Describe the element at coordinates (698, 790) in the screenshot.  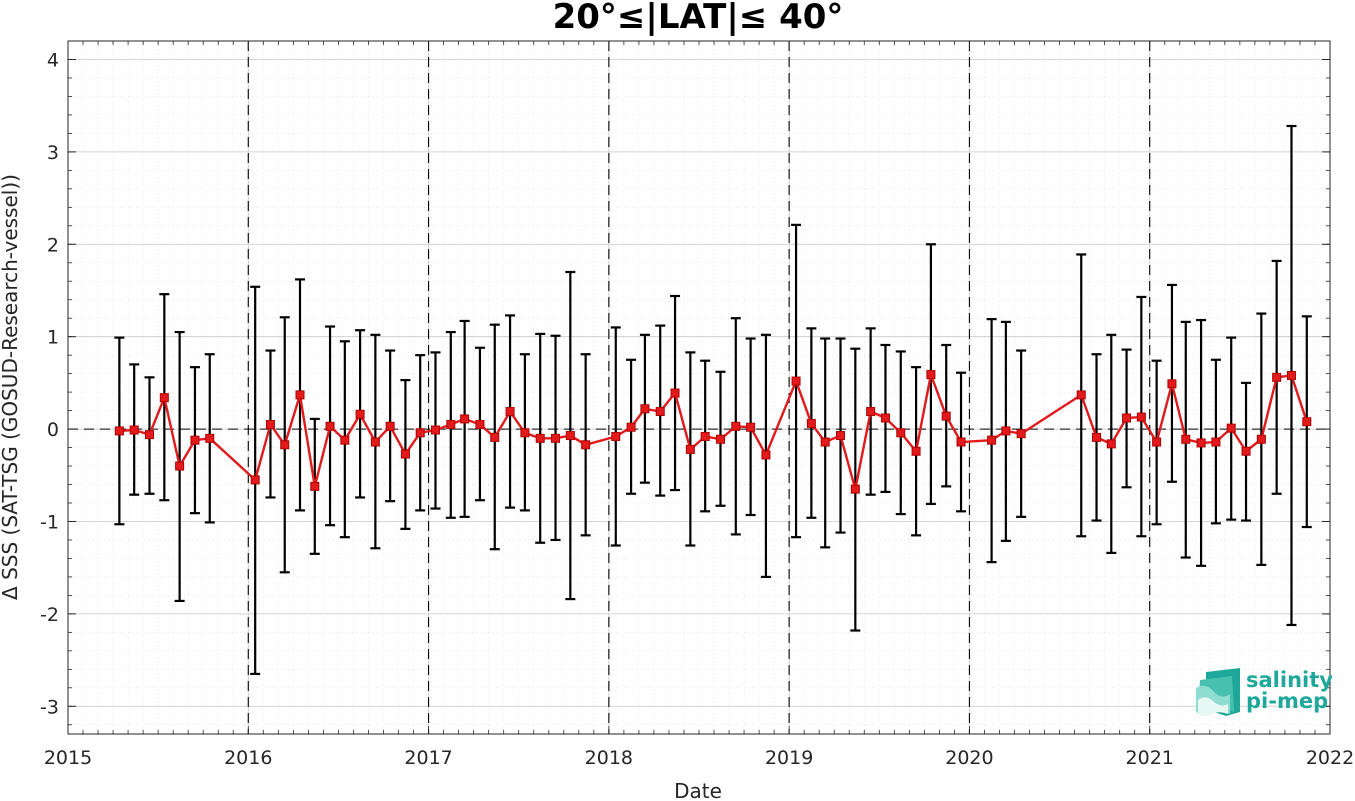
I see `x-axis-label: Date` at that location.